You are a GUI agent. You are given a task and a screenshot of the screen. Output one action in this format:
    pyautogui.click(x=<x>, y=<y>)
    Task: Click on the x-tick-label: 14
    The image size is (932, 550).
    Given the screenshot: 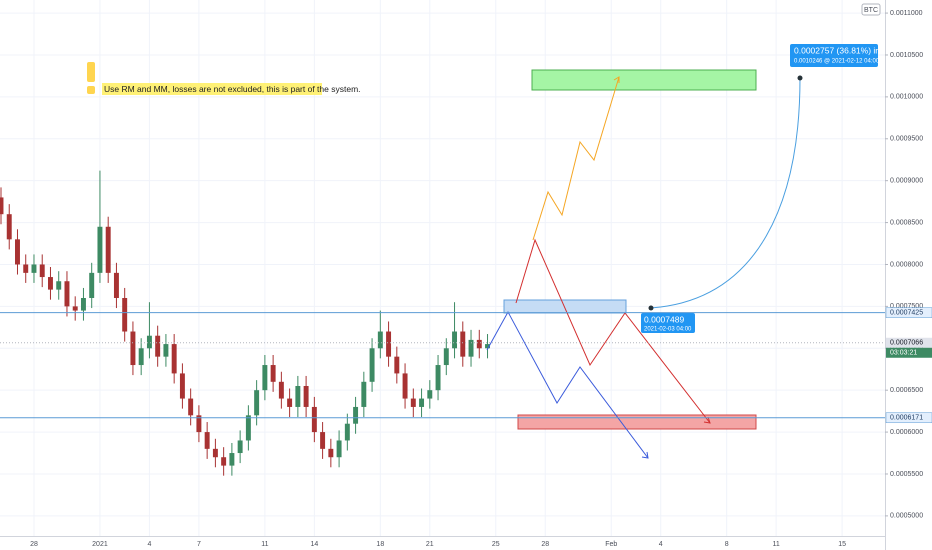 What is the action you would take?
    pyautogui.click(x=314, y=544)
    